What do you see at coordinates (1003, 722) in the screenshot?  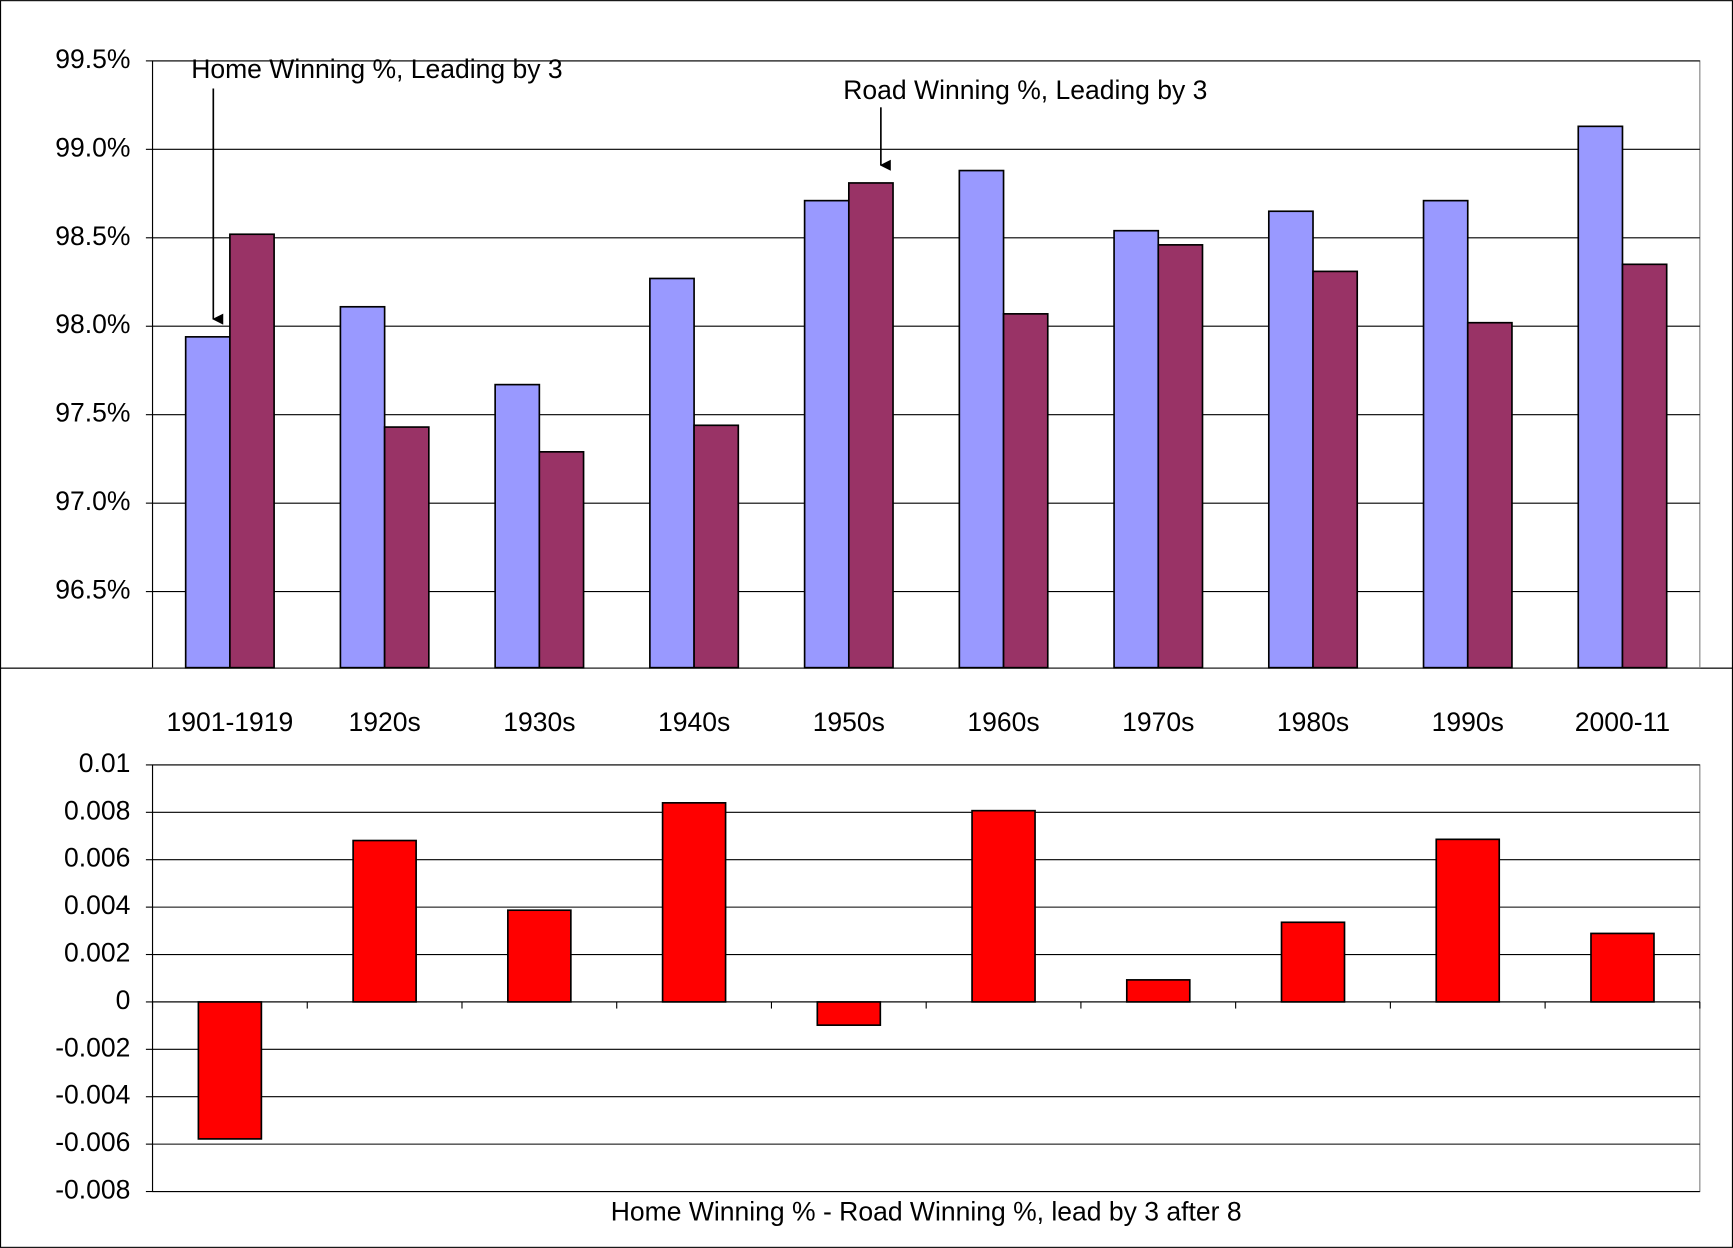 I see `x-tick-label: 1960s` at bounding box center [1003, 722].